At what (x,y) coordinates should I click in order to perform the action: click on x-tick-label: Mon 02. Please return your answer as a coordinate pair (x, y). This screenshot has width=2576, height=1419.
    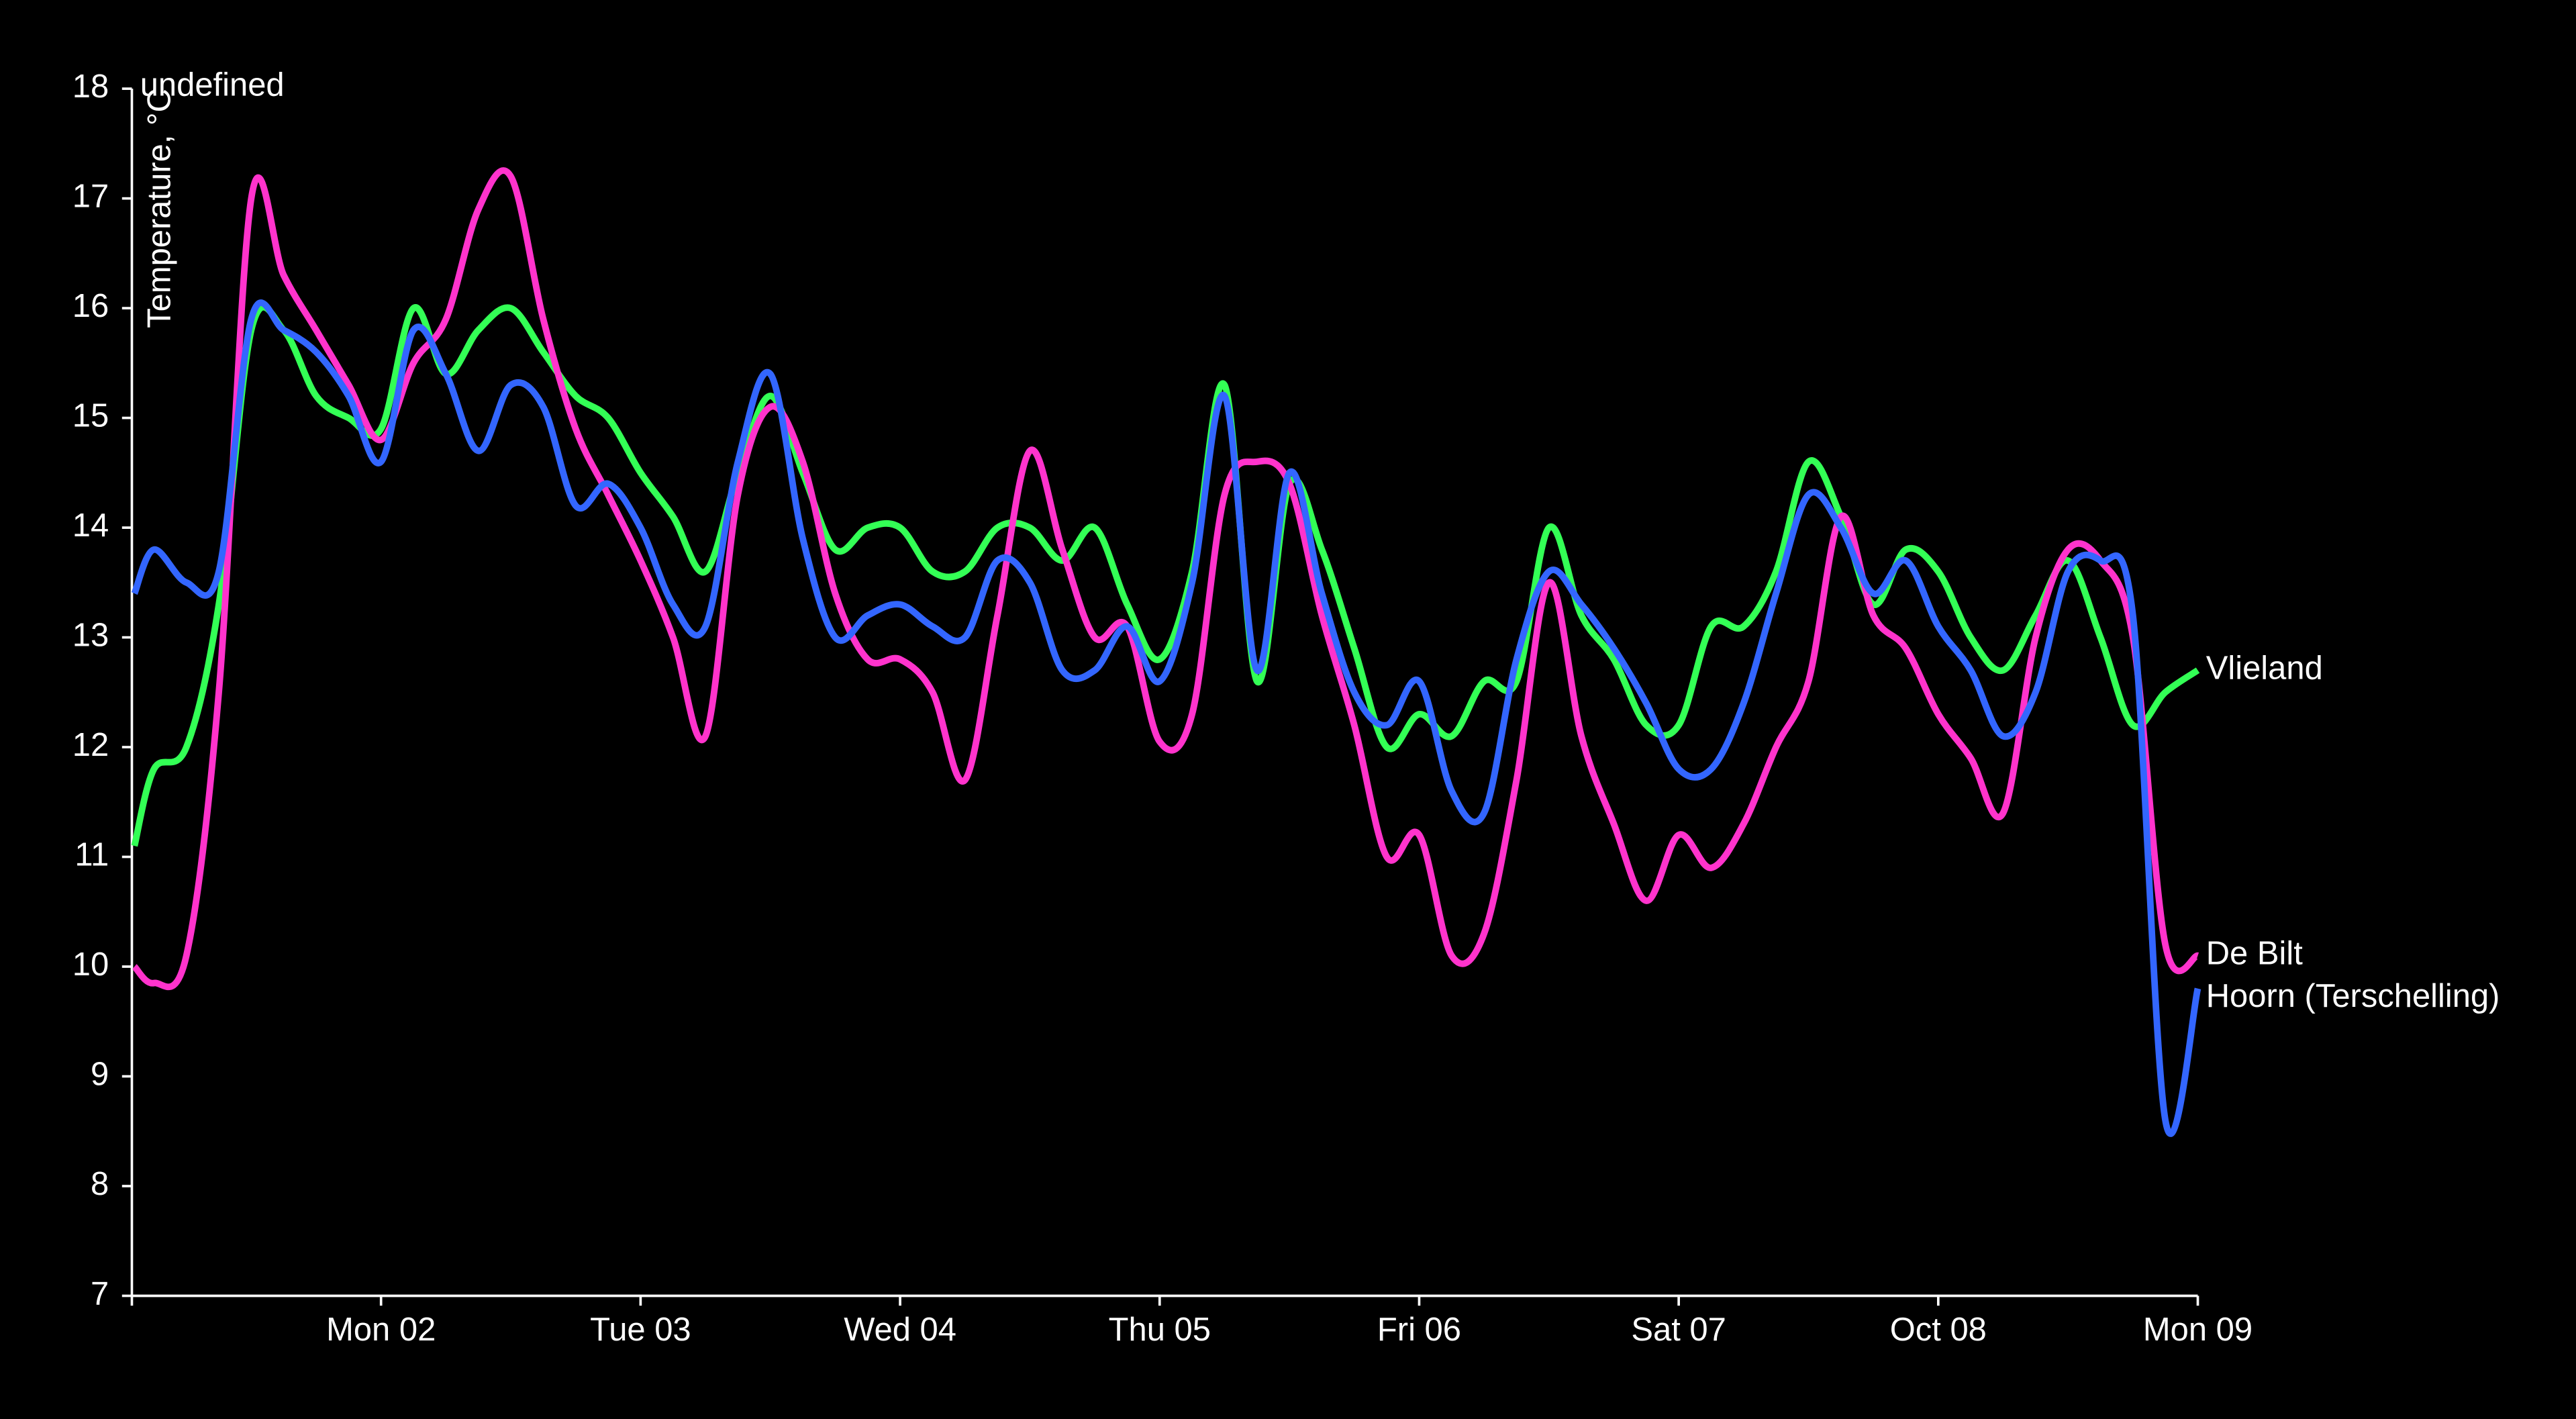
    Looking at the image, I should click on (381, 1330).